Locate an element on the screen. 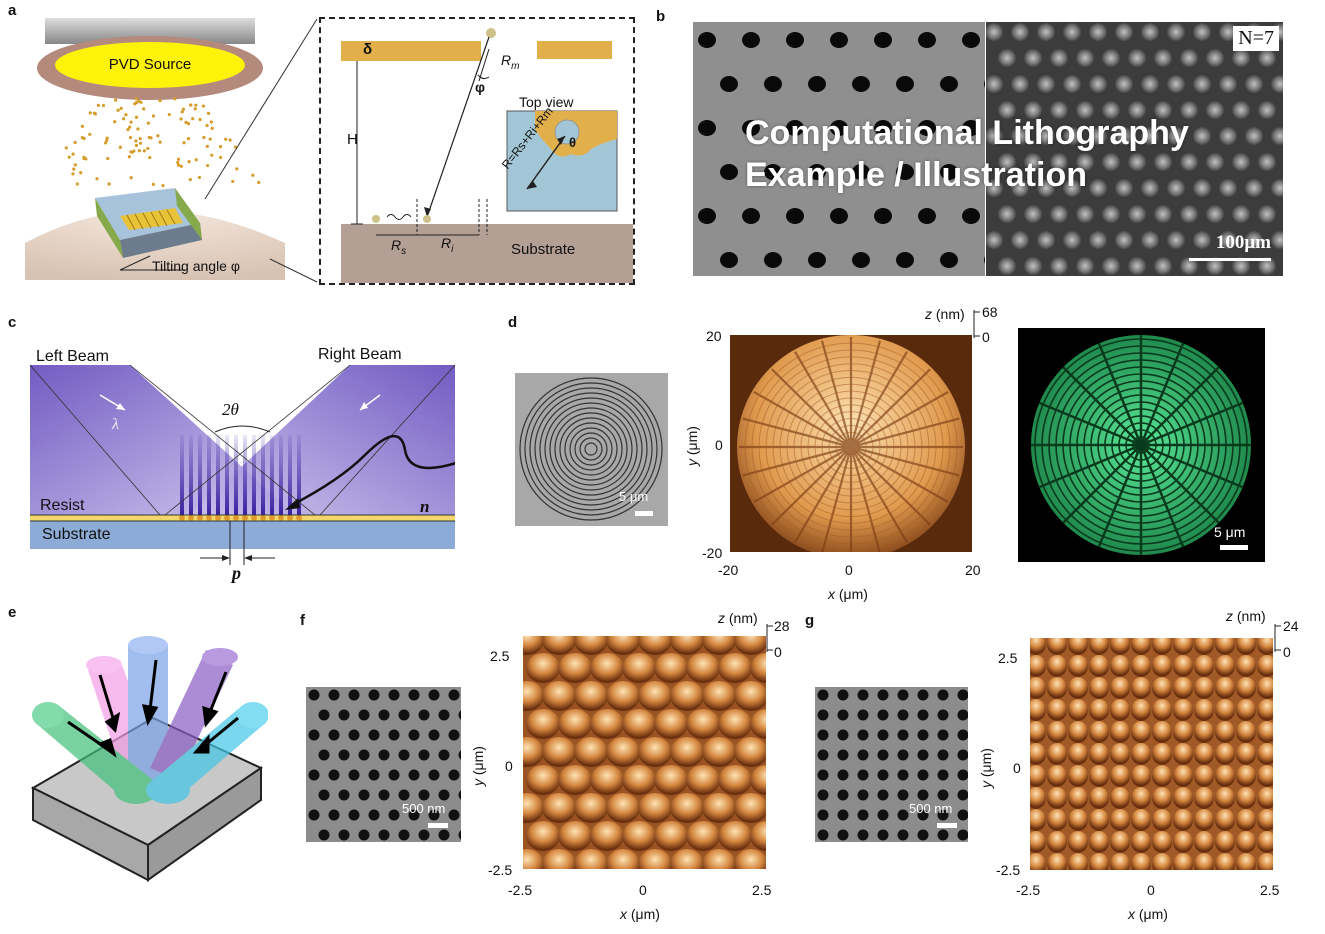  tilted-stage is located at coordinates (148, 223).